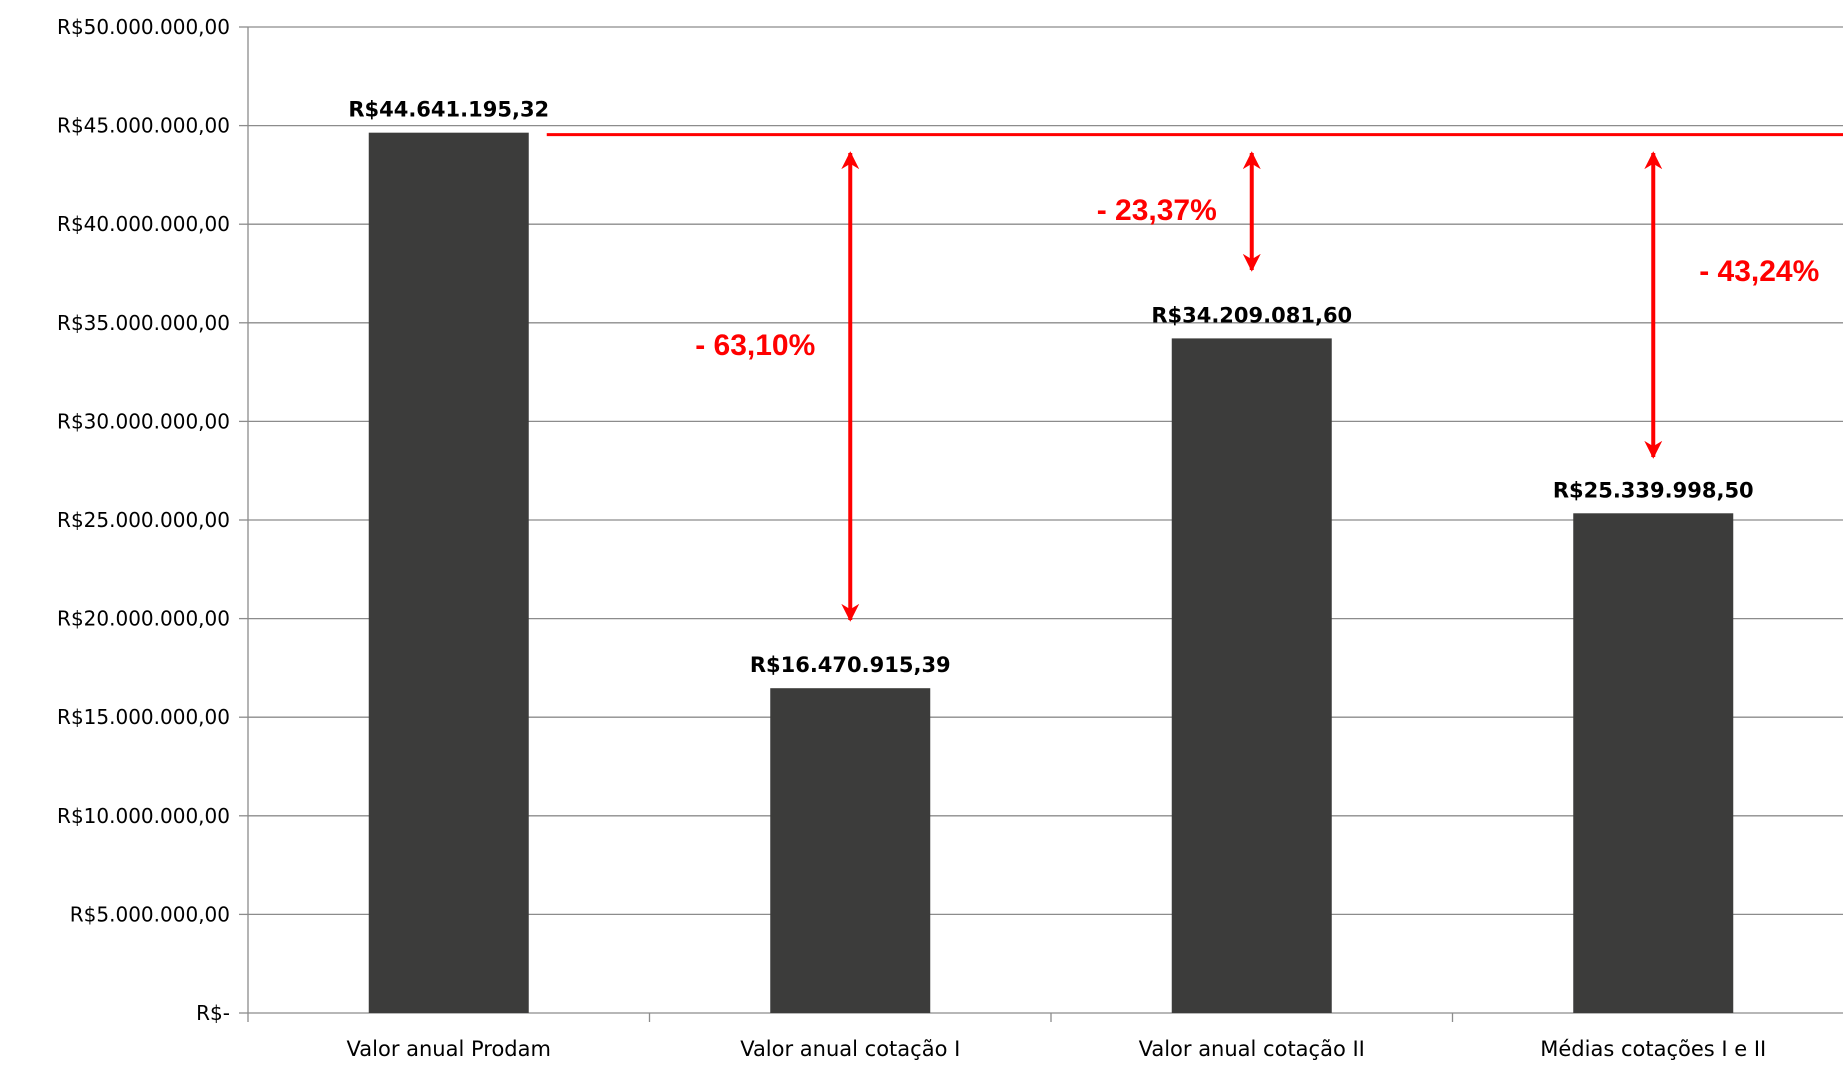 The image size is (1843, 1068). I want to click on x-tick-label: Valor anual Prodam, so click(449, 1049).